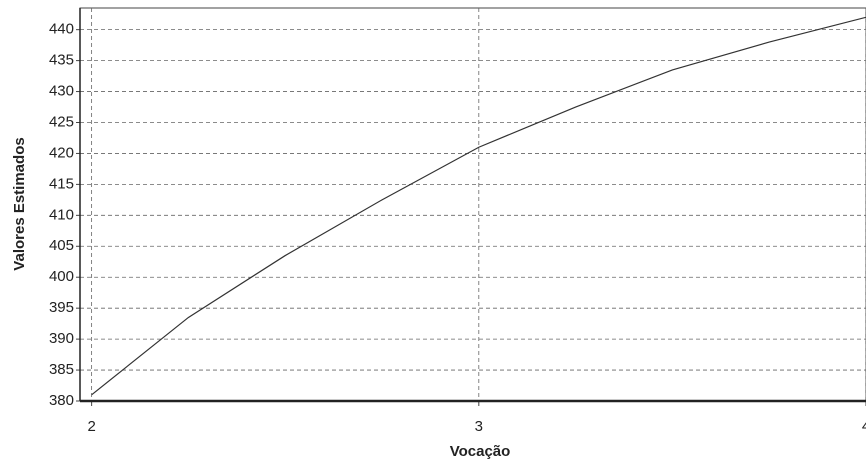 This screenshot has width=866, height=468. What do you see at coordinates (864, 426) in the screenshot?
I see `x-tick-label: 4` at bounding box center [864, 426].